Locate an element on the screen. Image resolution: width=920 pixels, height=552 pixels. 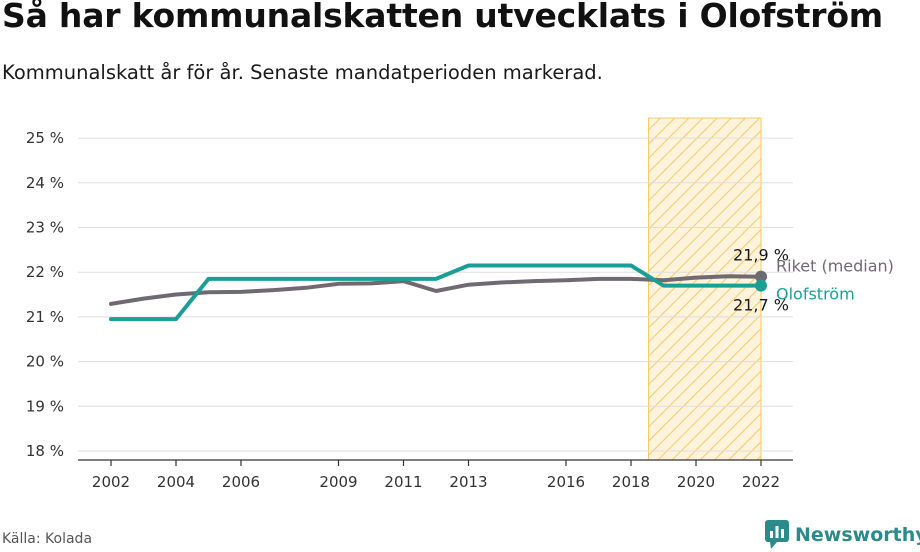
x-tick-label: 2016 is located at coordinates (566, 482).